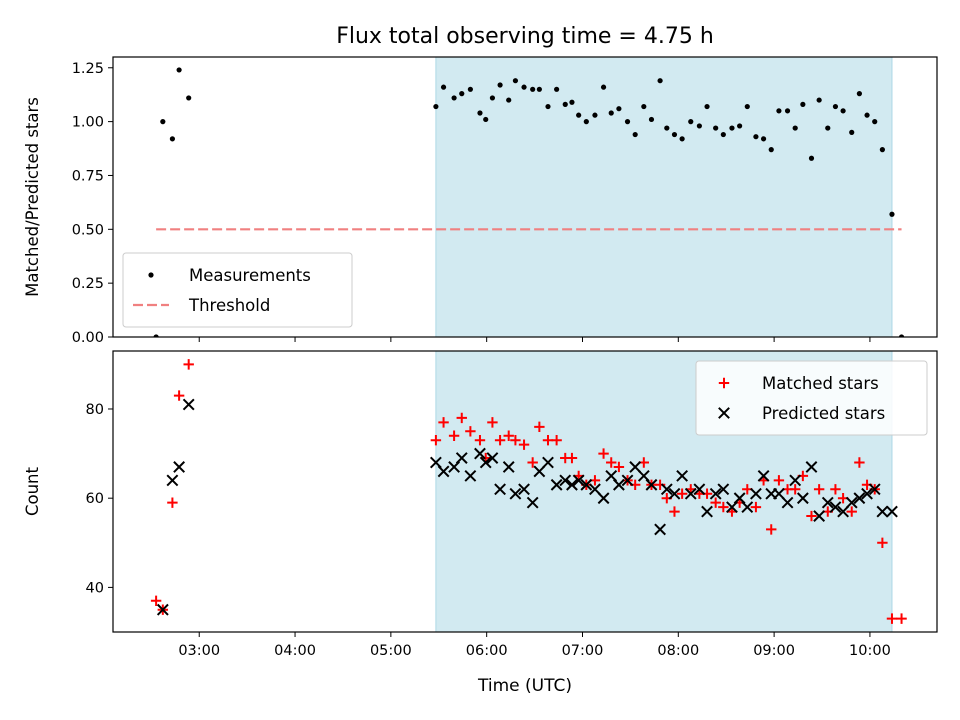 The width and height of the screenshot is (960, 720). I want to click on y-tick-label: 1.25, so click(88, 69).